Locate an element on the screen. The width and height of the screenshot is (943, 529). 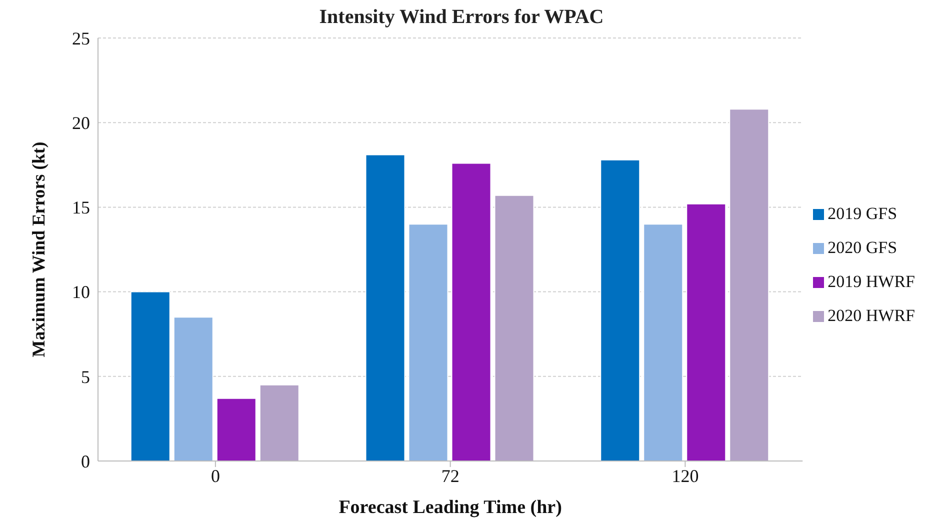
legend-label: 2020 GFS is located at coordinates (863, 247).